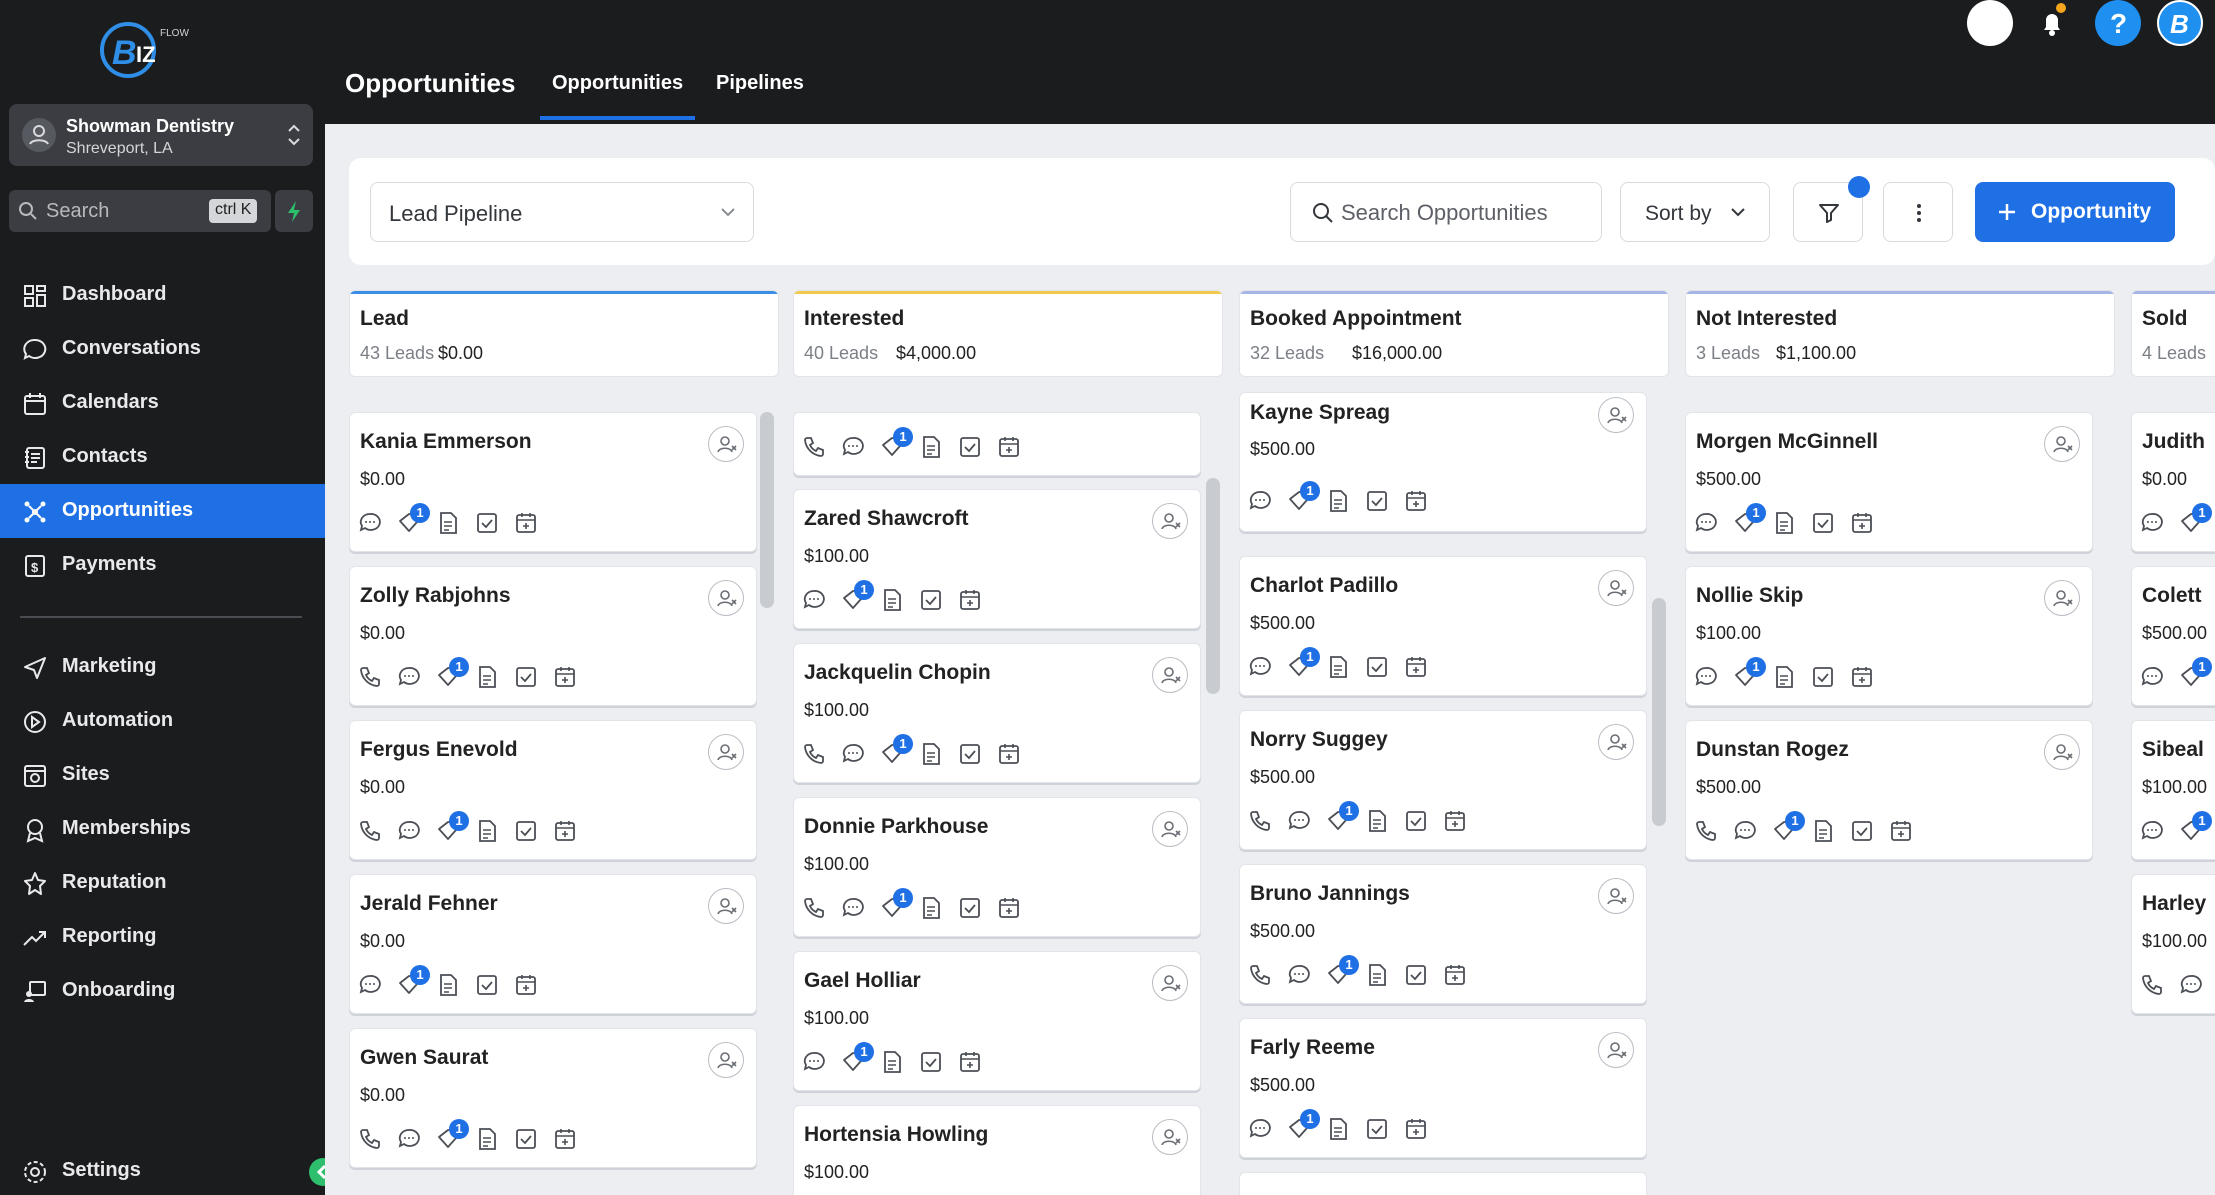 This screenshot has height=1195, width=2215. I want to click on tab-pipelines: Pipelines, so click(760, 83).